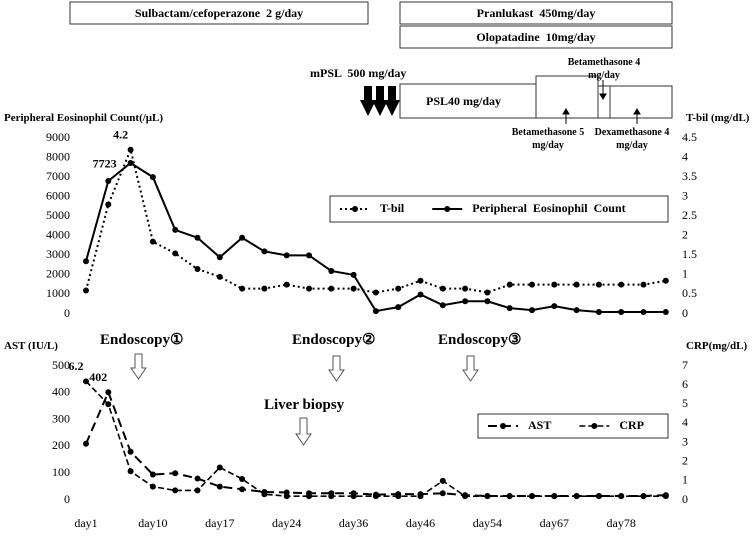 Image resolution: width=756 pixels, height=536 pixels. Describe the element at coordinates (689, 254) in the screenshot. I see `y2-tick-label: 1.5` at that location.